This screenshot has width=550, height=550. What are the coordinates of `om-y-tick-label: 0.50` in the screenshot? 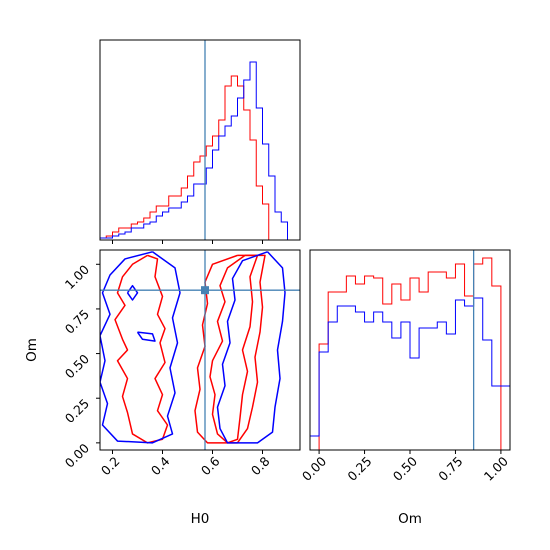 It's located at (77, 366).